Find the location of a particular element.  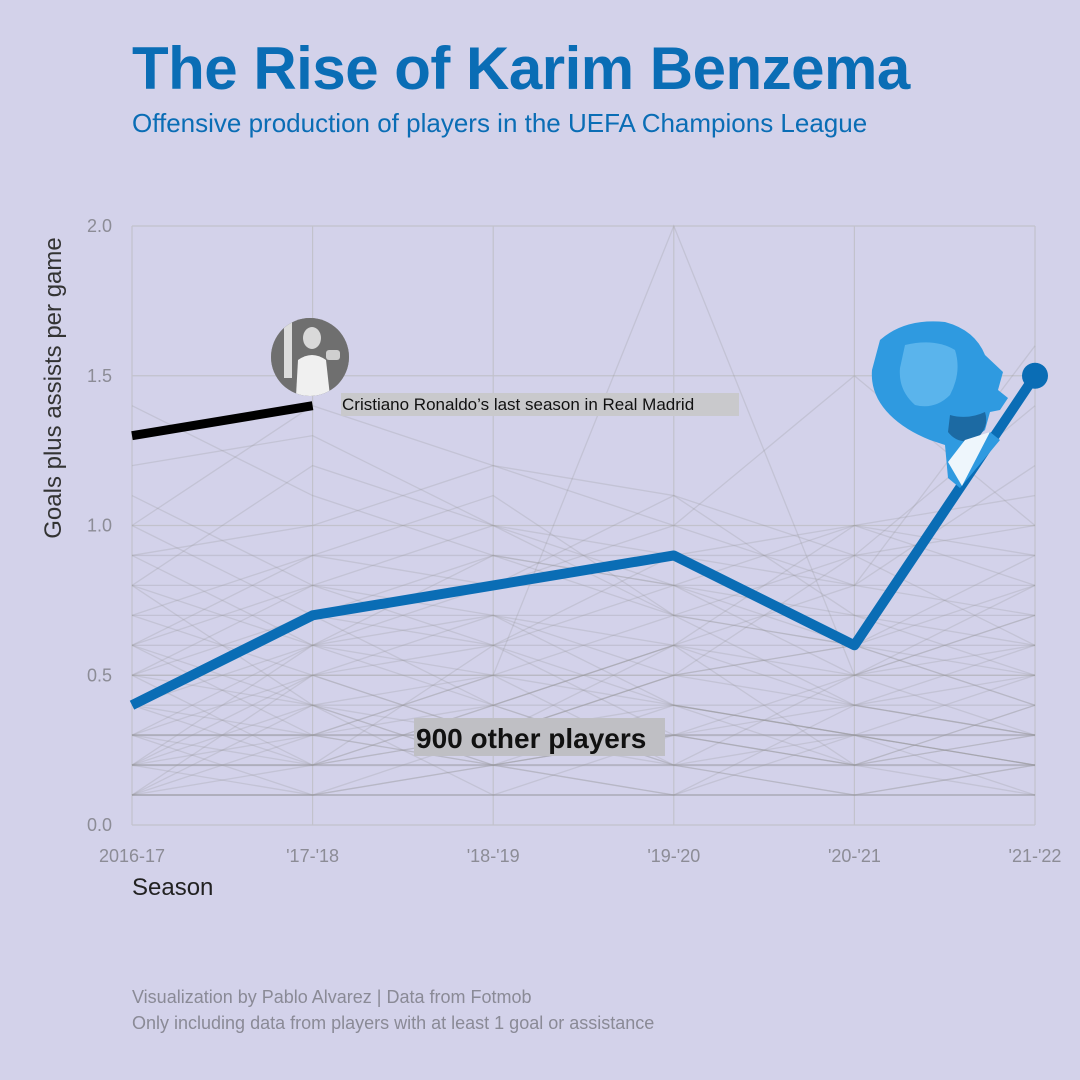

x-tick-label: 2016-17 is located at coordinates (132, 856).